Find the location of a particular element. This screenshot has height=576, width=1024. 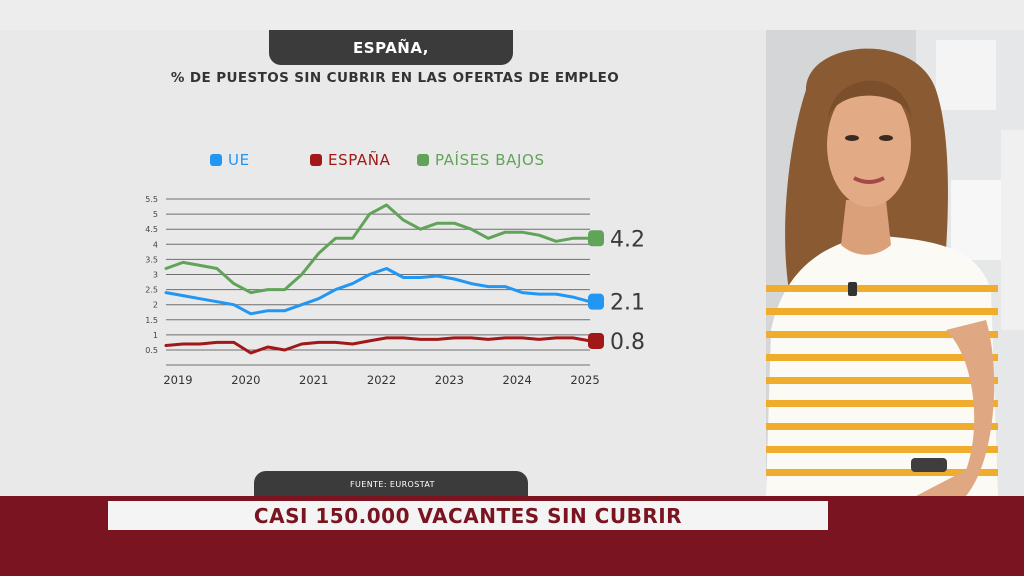

top-bar is located at coordinates (512, 15).